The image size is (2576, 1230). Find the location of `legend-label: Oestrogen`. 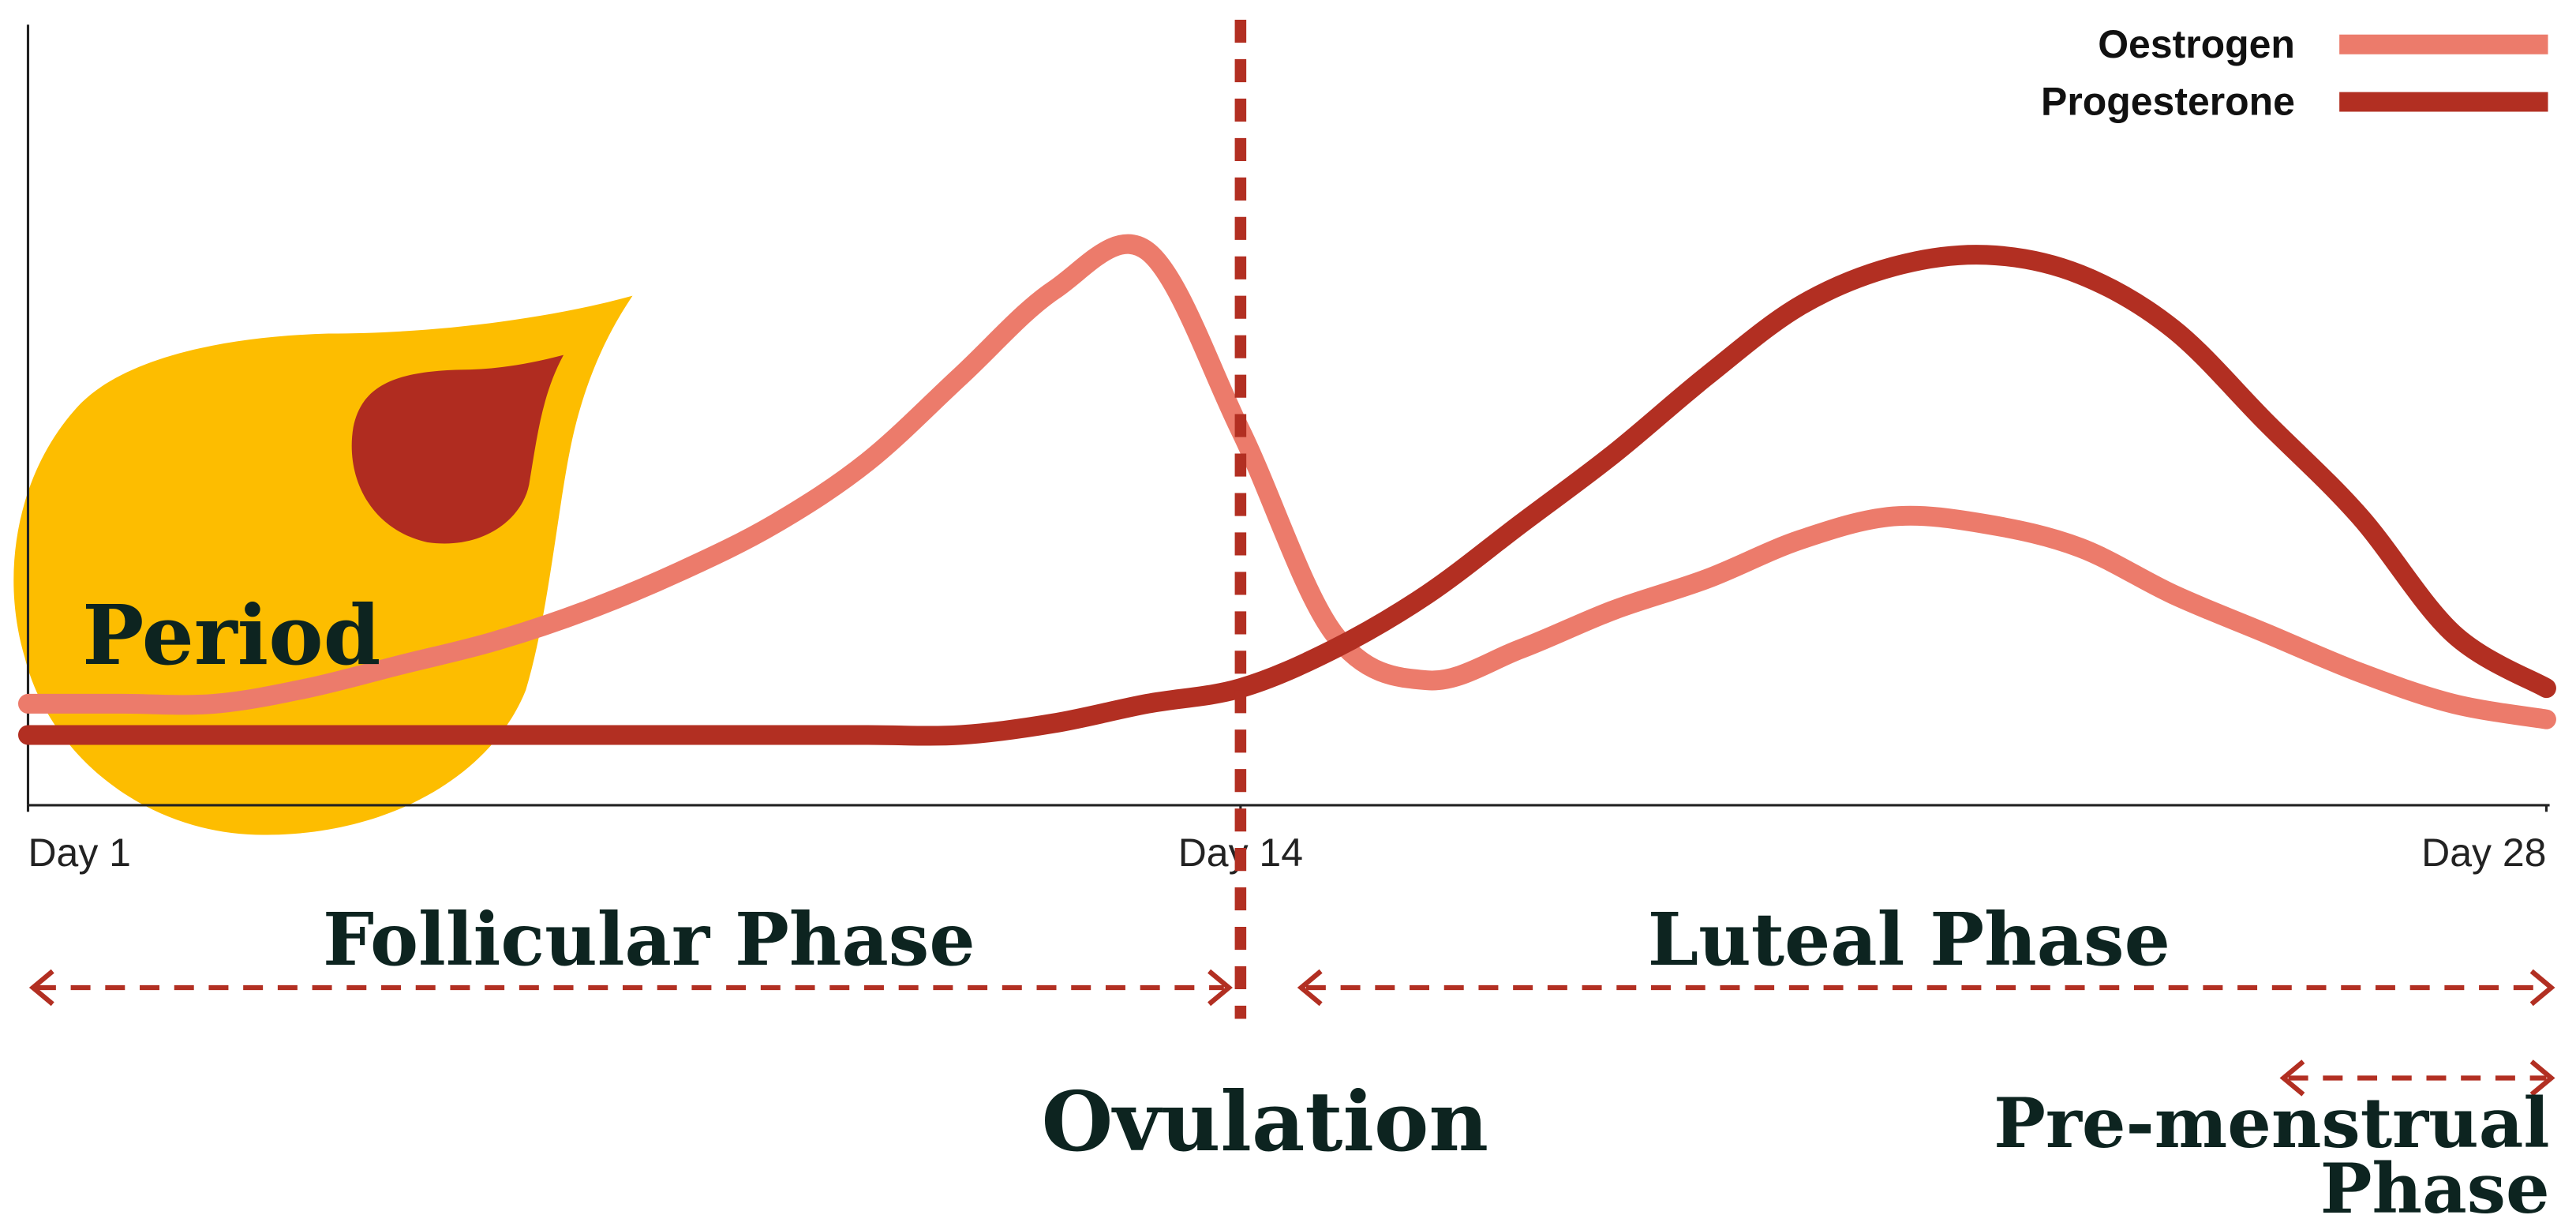

legend-label: Oestrogen is located at coordinates (2196, 44).